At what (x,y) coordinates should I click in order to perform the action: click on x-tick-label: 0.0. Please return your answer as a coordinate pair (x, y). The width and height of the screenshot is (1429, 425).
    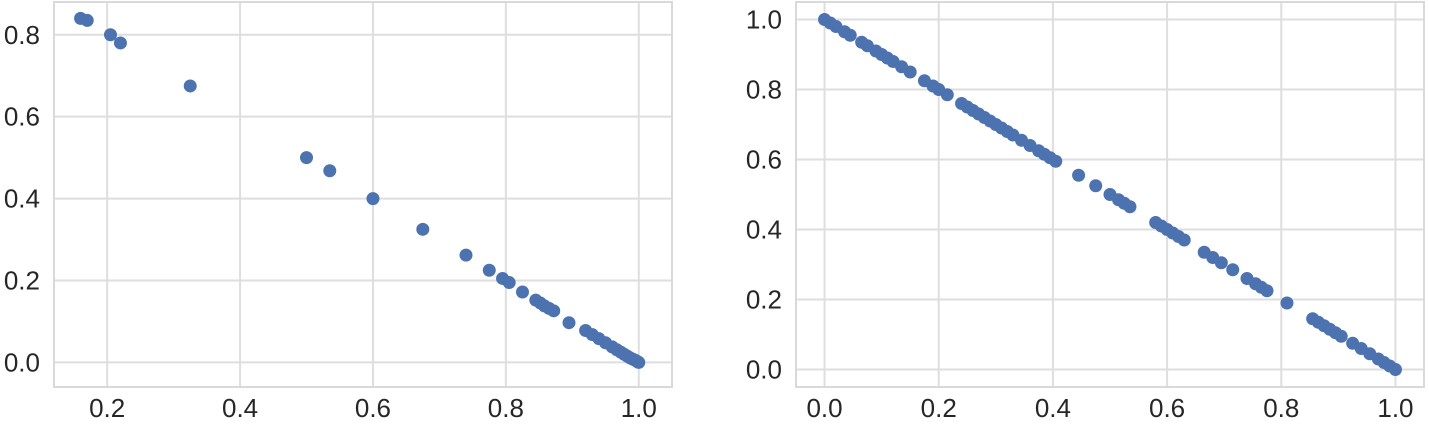
    Looking at the image, I should click on (824, 408).